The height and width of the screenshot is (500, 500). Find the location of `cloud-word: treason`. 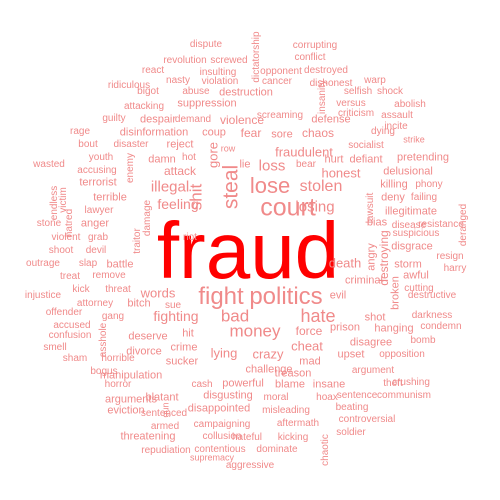

cloud-word: treason is located at coordinates (293, 373).